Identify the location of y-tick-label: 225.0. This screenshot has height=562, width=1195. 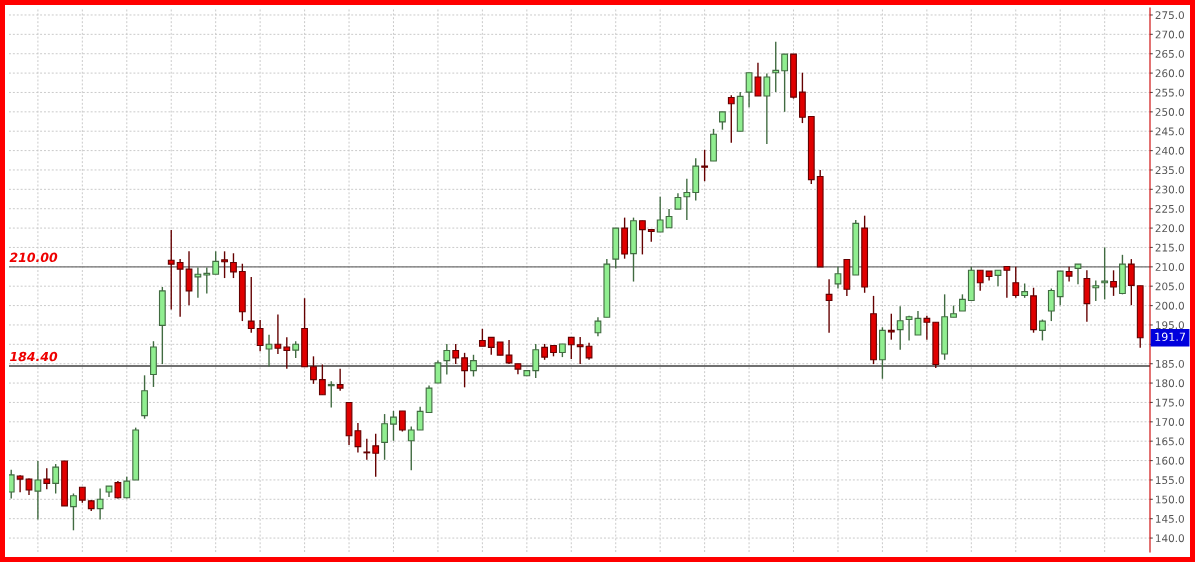
(1169, 208).